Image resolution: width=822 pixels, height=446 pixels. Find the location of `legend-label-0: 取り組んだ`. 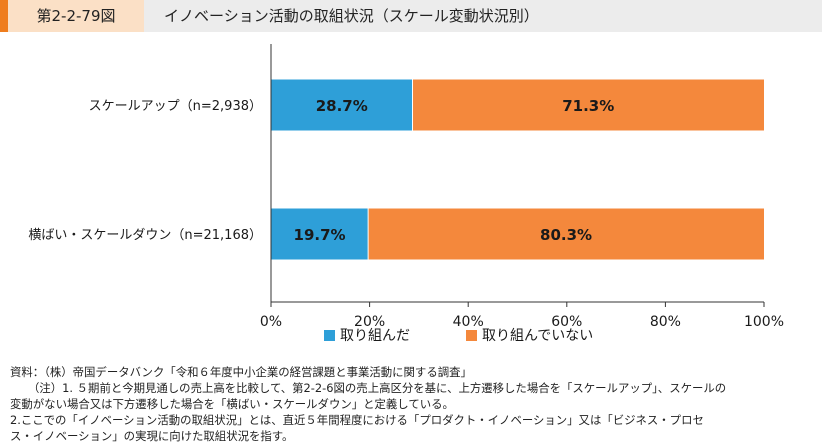

legend-label-0: 取り組んだ is located at coordinates (375, 336).